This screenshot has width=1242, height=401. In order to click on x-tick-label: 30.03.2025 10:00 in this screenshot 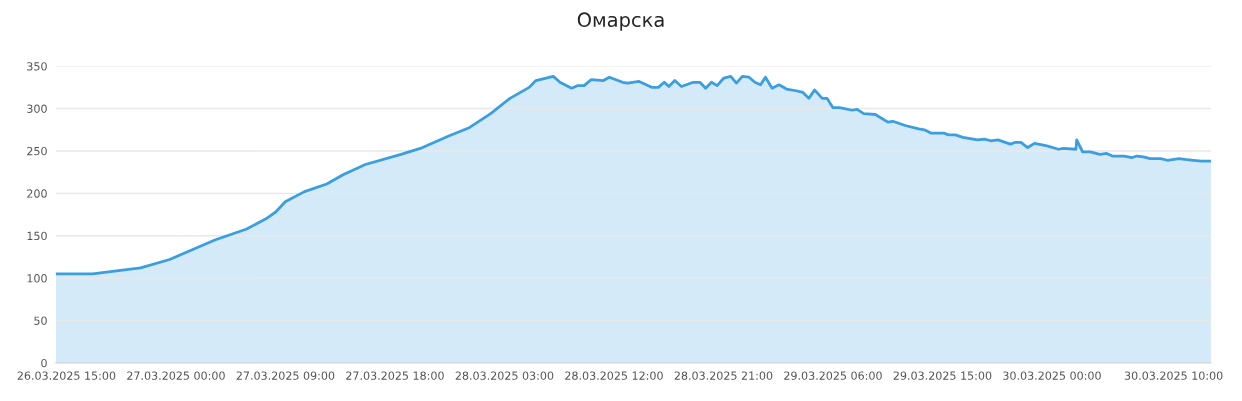, I will do `click(1173, 375)`.